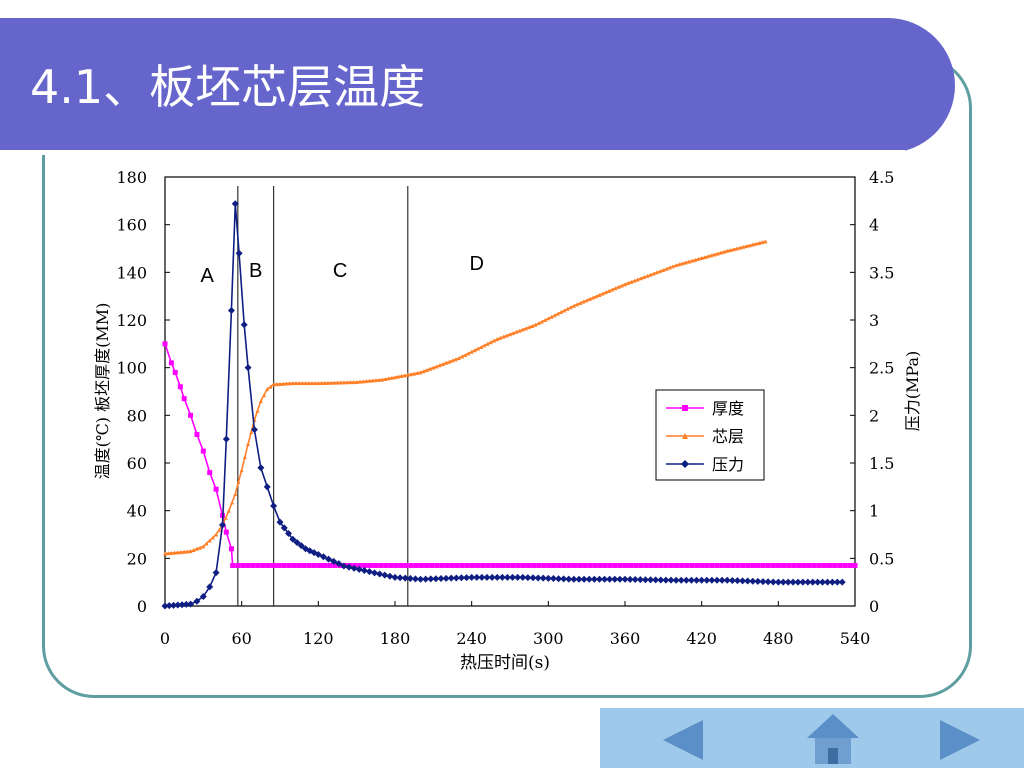 This screenshot has height=768, width=1024. Describe the element at coordinates (778, 638) in the screenshot. I see `x-tick-label: 480` at that location.